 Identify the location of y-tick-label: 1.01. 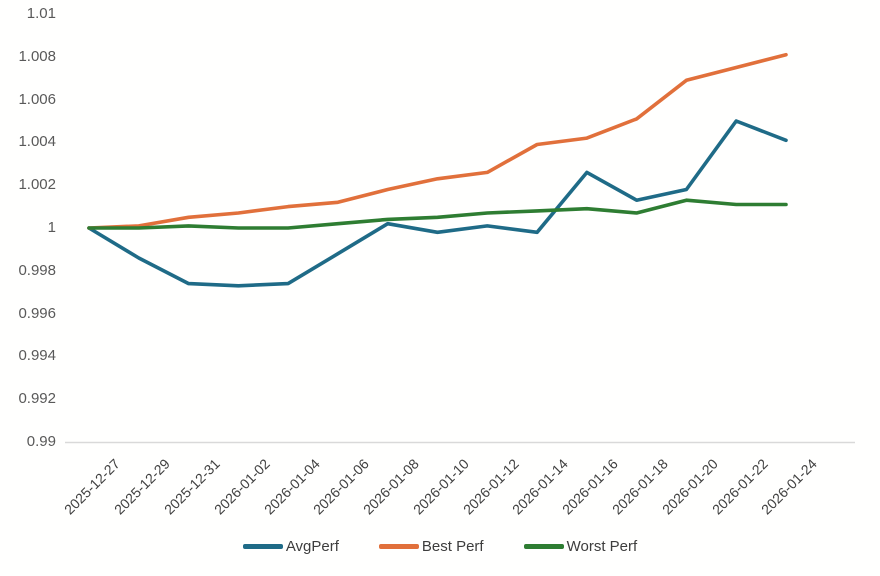
(41, 13).